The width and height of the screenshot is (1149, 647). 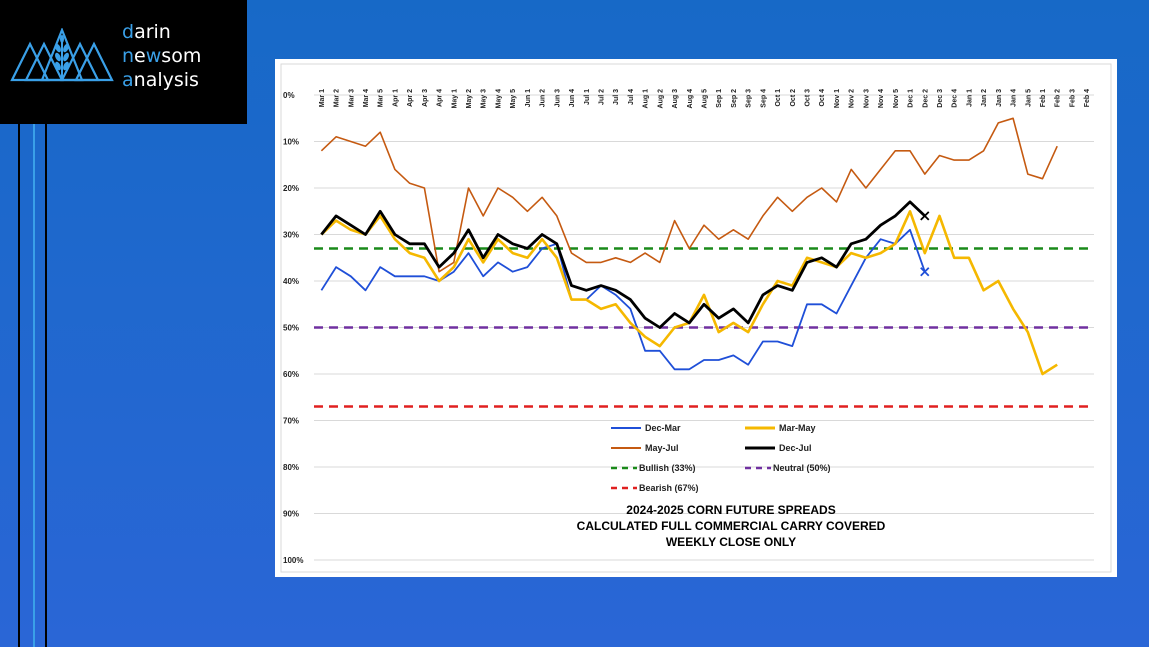 I want to click on x-tick-label: Jun 2, so click(x=543, y=98).